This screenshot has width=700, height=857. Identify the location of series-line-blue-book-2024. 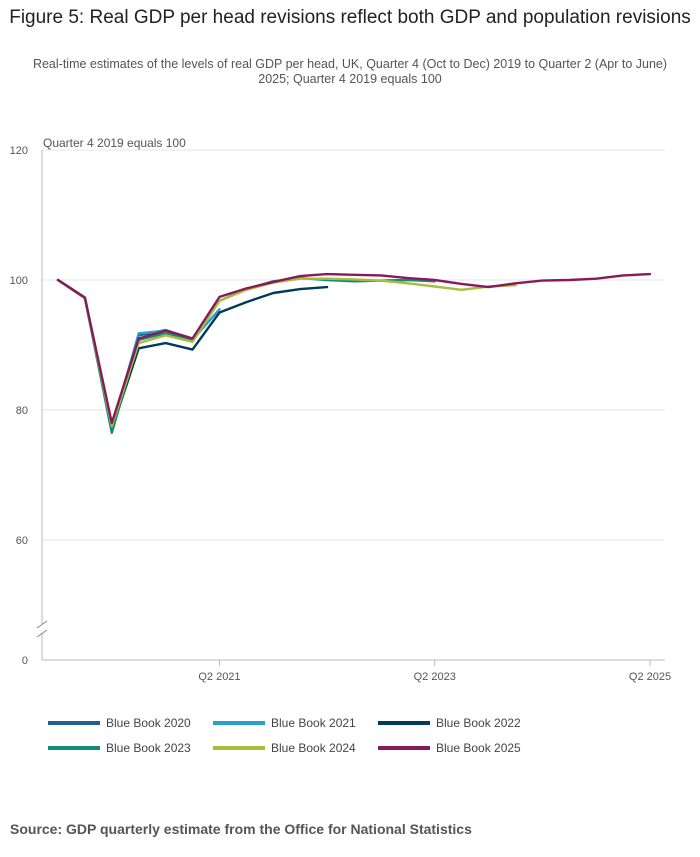
(286, 352).